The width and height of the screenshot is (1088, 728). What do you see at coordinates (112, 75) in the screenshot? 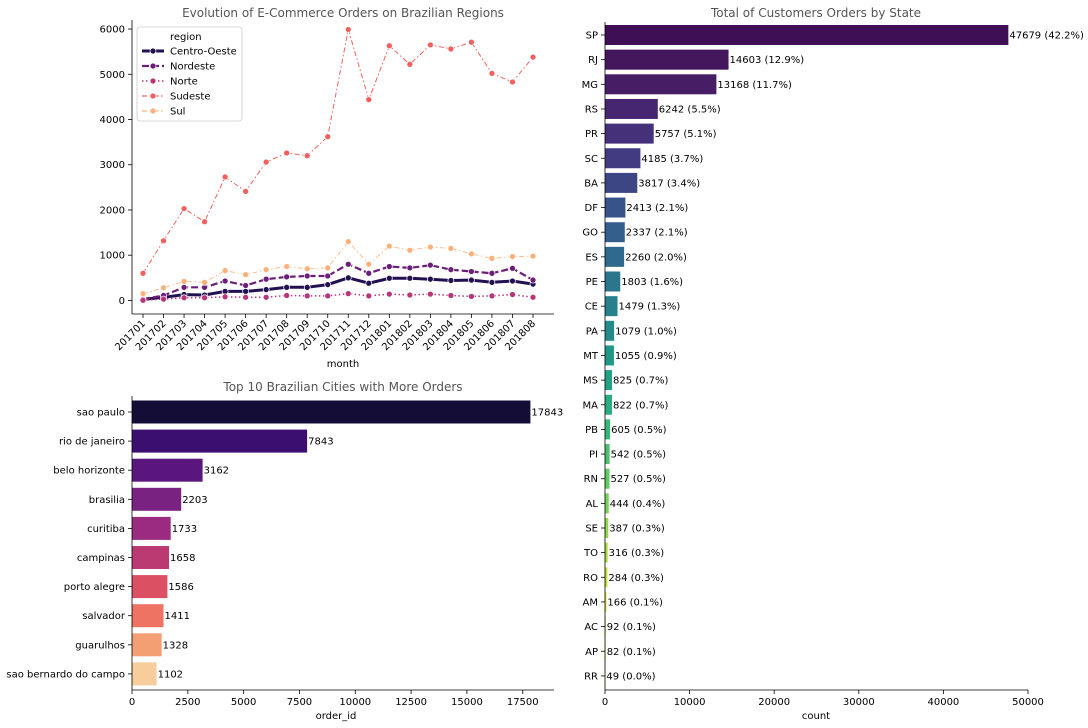
I see `line-y-tick-label: 5000` at bounding box center [112, 75].